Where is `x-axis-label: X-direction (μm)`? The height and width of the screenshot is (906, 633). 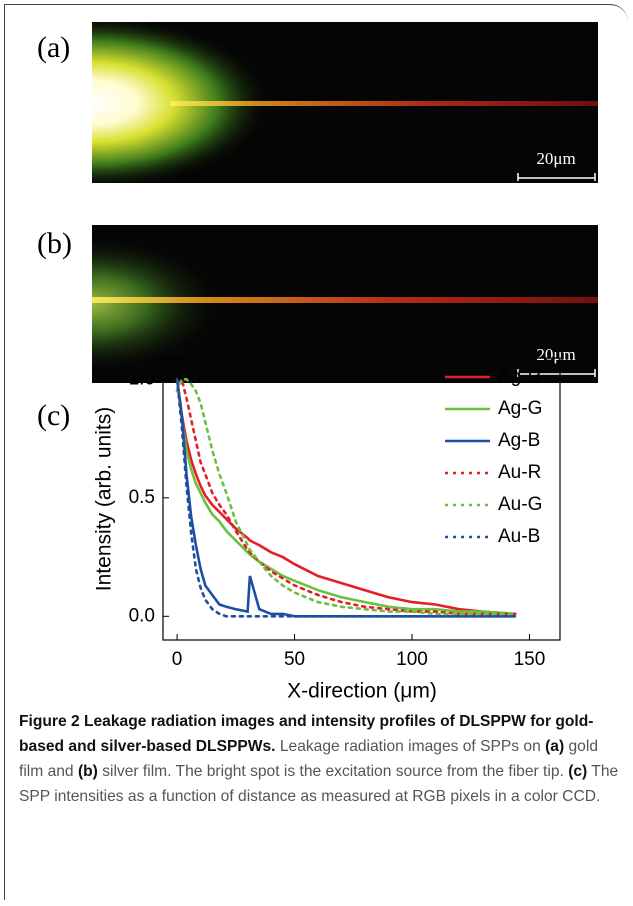
x-axis-label: X-direction (μm) is located at coordinates (362, 691).